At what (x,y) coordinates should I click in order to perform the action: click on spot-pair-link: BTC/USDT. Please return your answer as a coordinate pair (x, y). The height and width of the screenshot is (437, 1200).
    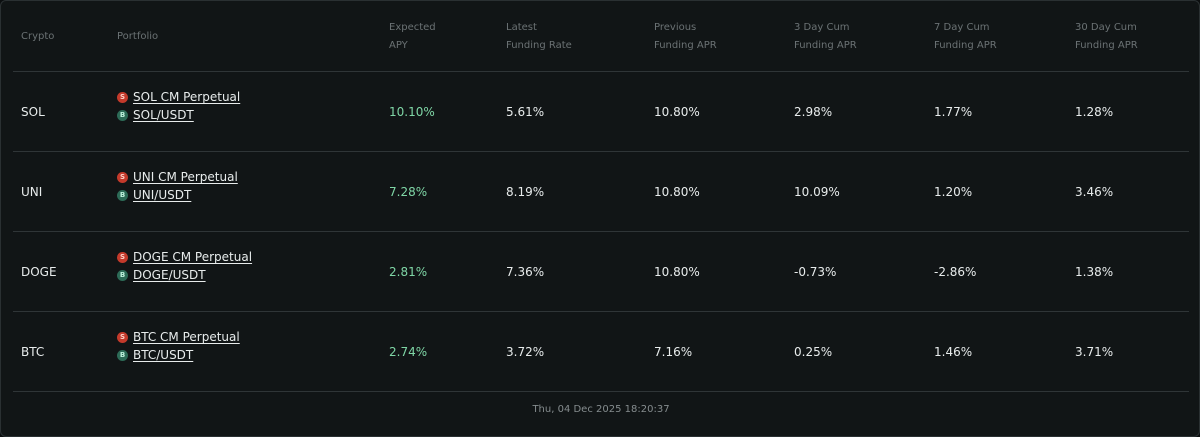
    Looking at the image, I should click on (163, 355).